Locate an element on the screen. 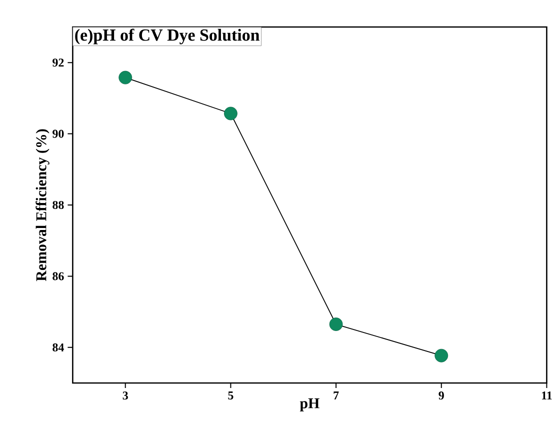 The height and width of the screenshot is (434, 556). x-axis-title: pH is located at coordinates (310, 405).